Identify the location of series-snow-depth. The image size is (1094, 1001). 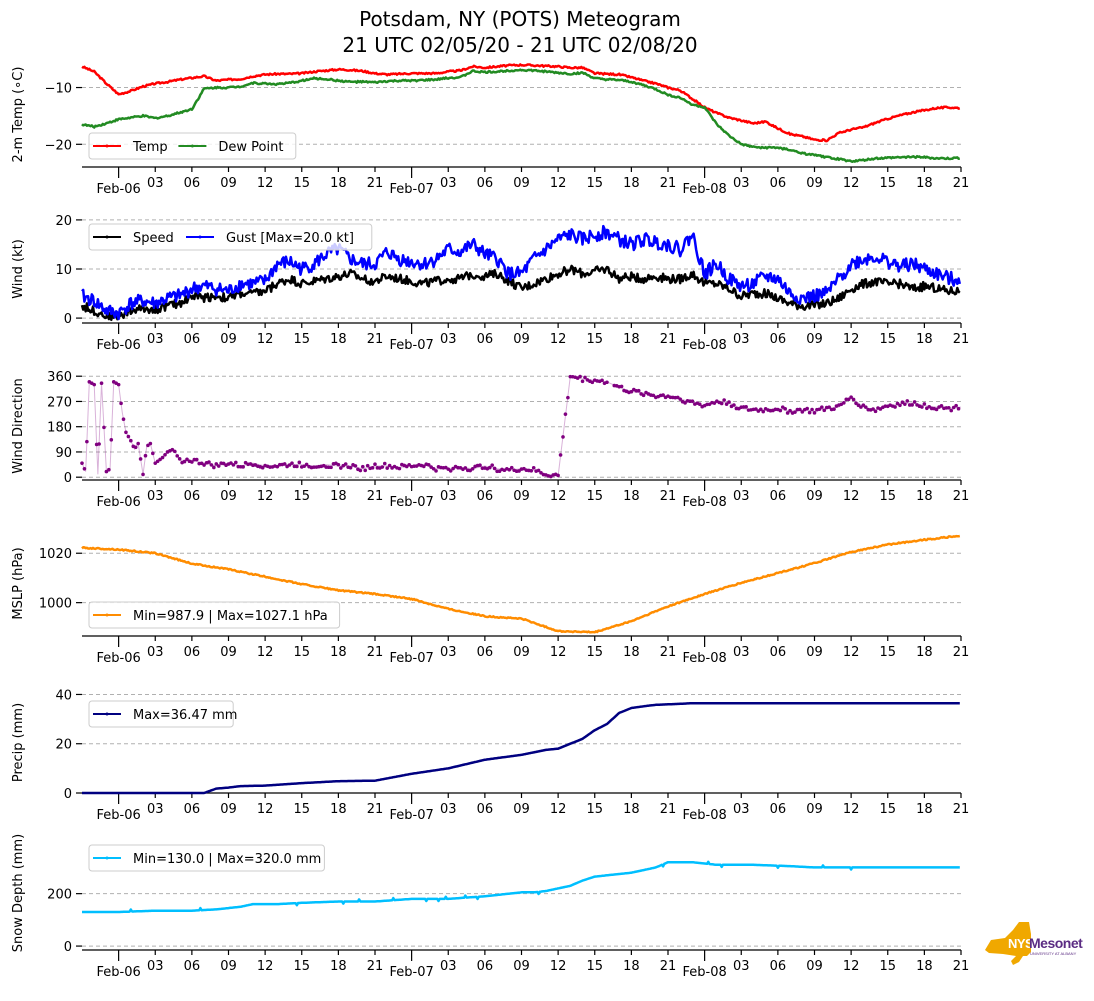
(520, 887).